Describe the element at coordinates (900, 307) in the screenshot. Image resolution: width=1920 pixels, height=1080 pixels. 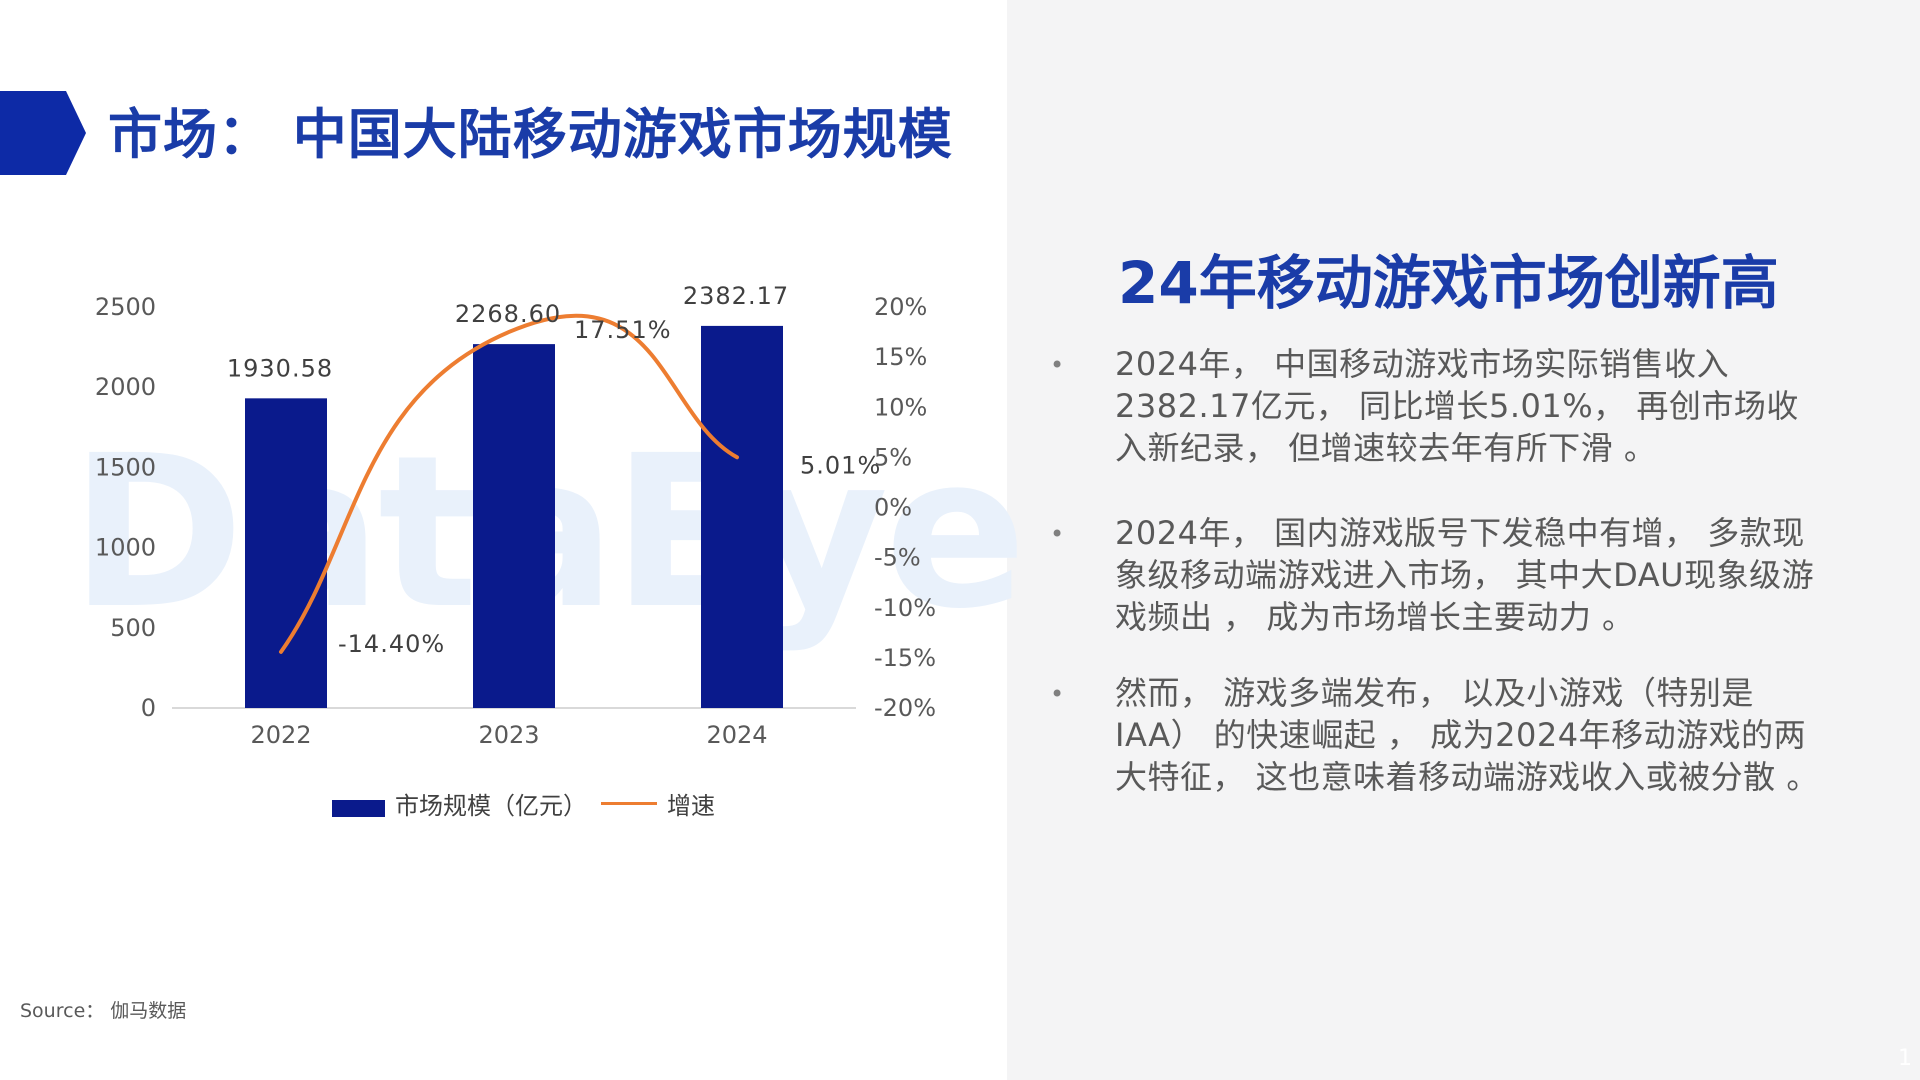
I see `y-right-tick-label: 20%` at that location.